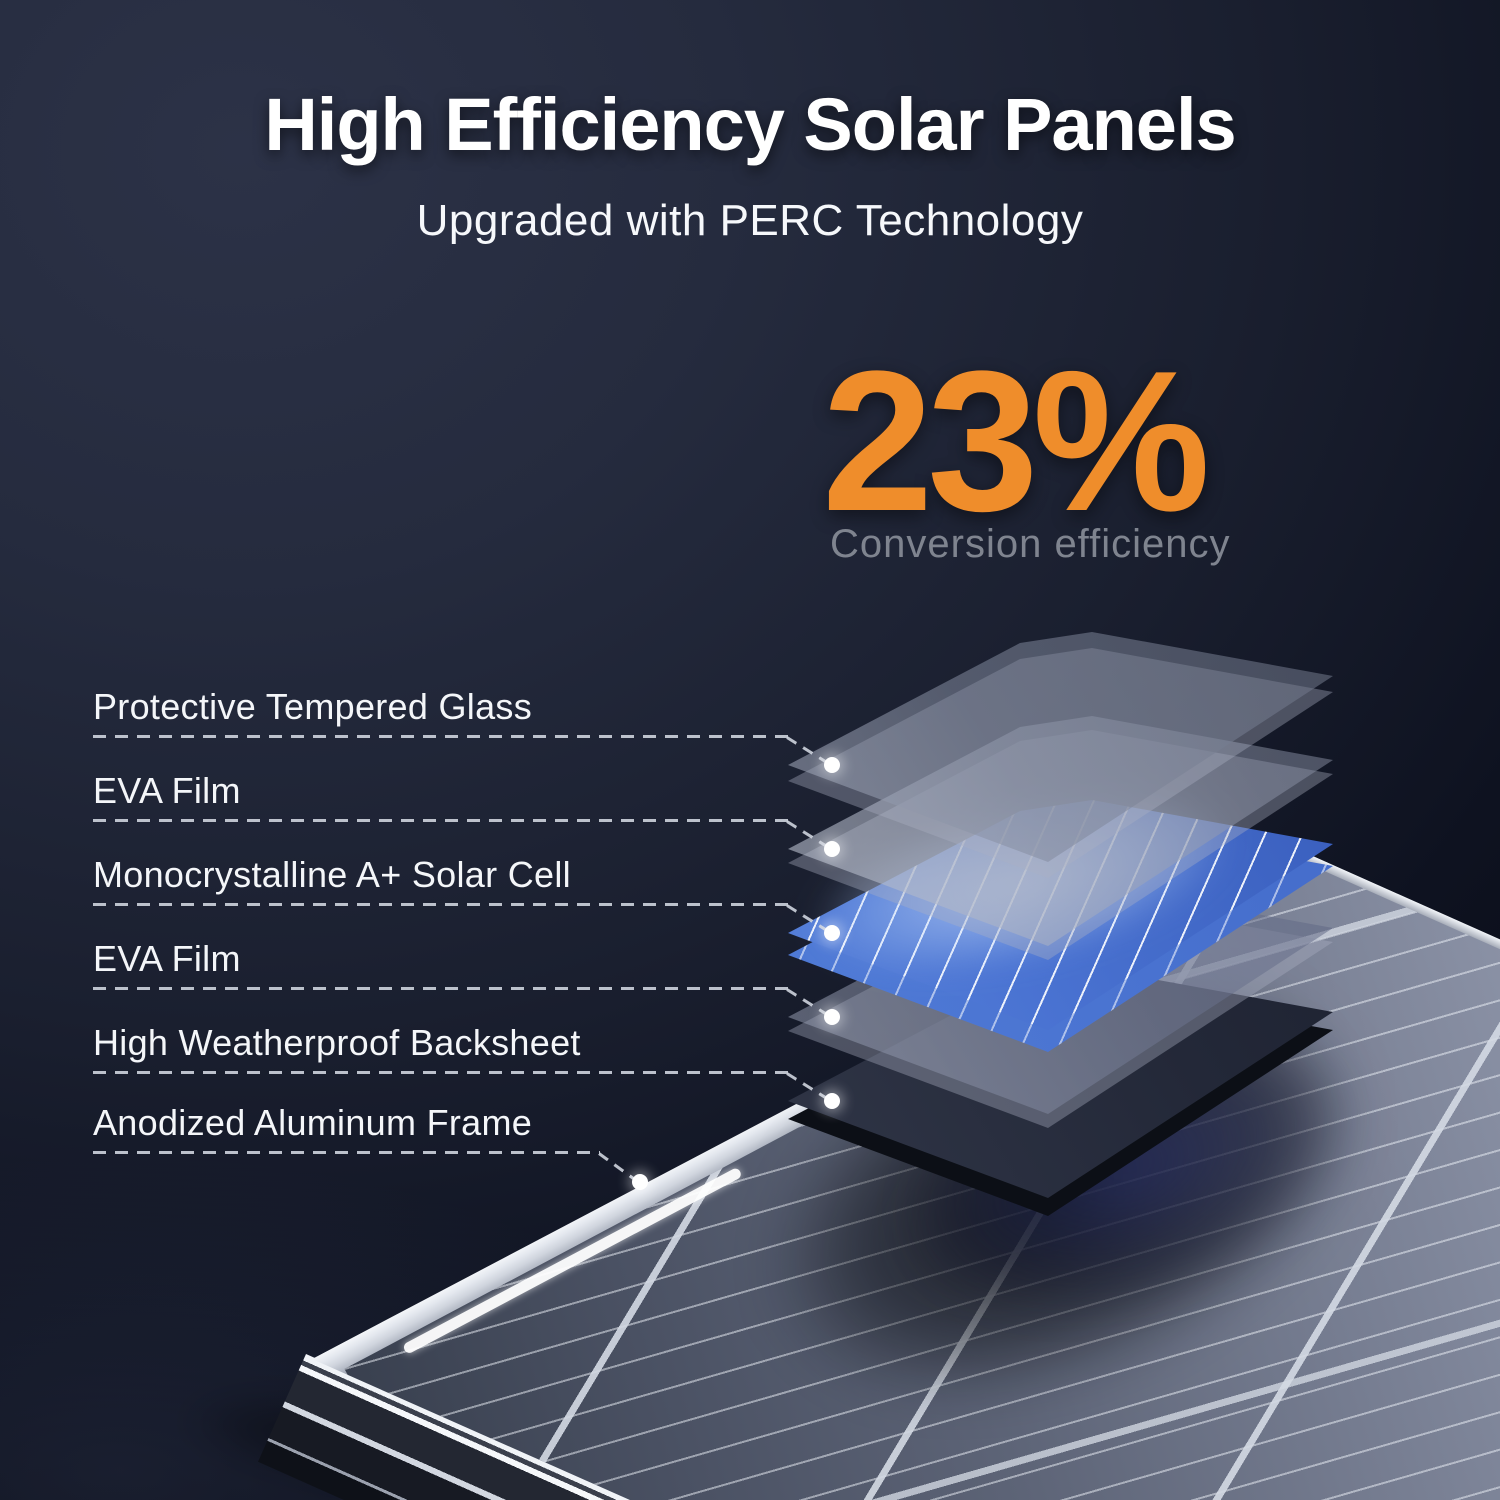 This screenshot has height=1500, width=1500. I want to click on layer-label-cell: Monocrystalline A+ Solar Cell, so click(332, 874).